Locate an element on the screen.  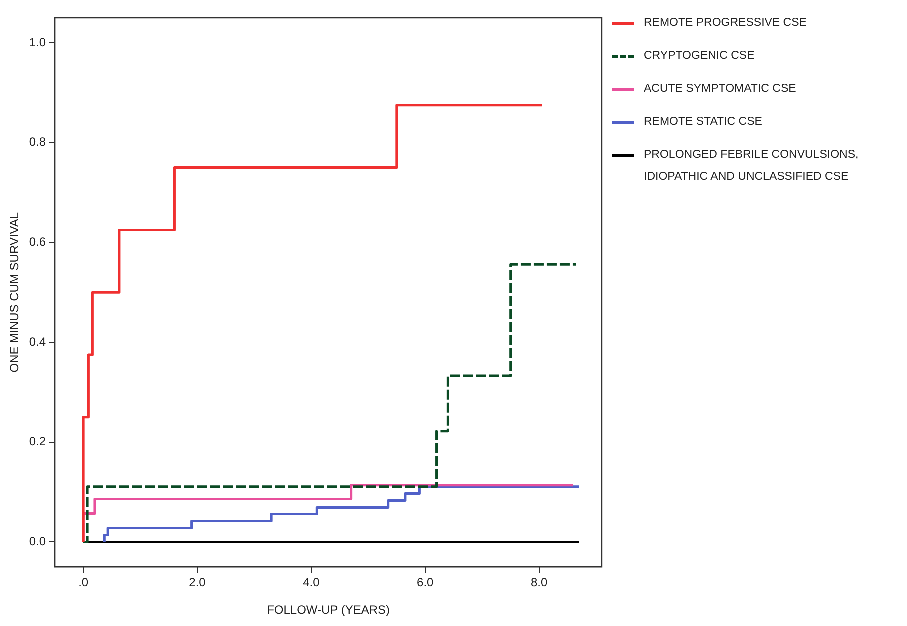
x-tick-label: .0 is located at coordinates (83, 583).